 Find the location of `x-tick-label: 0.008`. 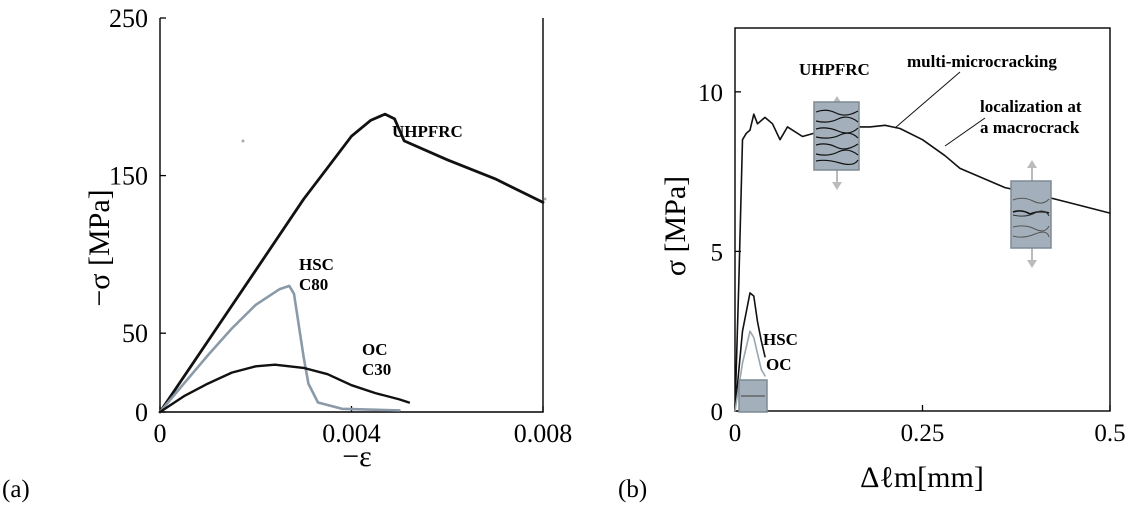

x-tick-label: 0.008 is located at coordinates (543, 433).